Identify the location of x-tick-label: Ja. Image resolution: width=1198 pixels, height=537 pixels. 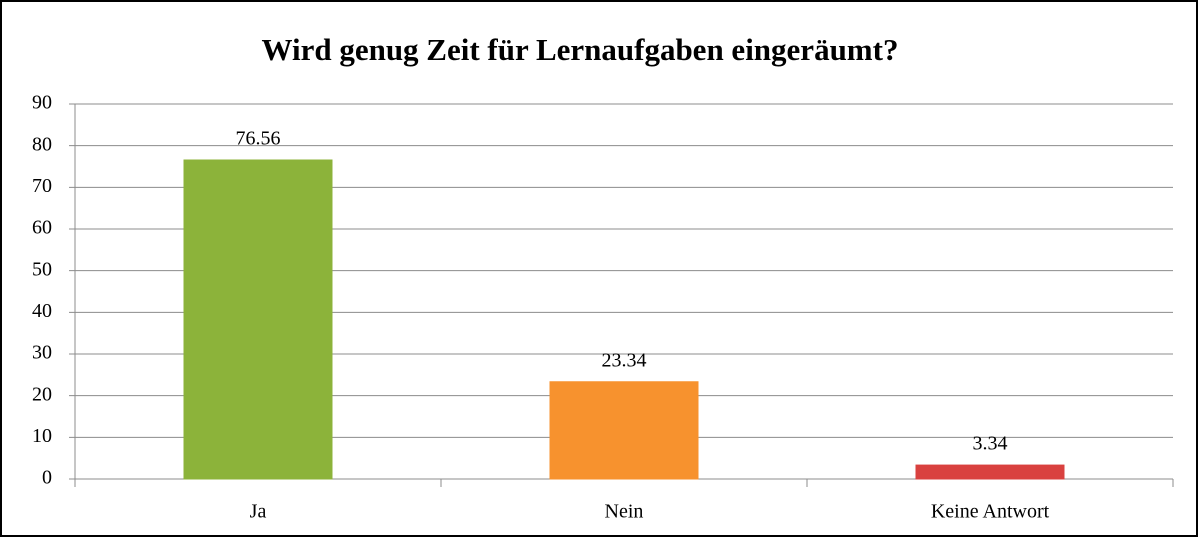
(258, 512).